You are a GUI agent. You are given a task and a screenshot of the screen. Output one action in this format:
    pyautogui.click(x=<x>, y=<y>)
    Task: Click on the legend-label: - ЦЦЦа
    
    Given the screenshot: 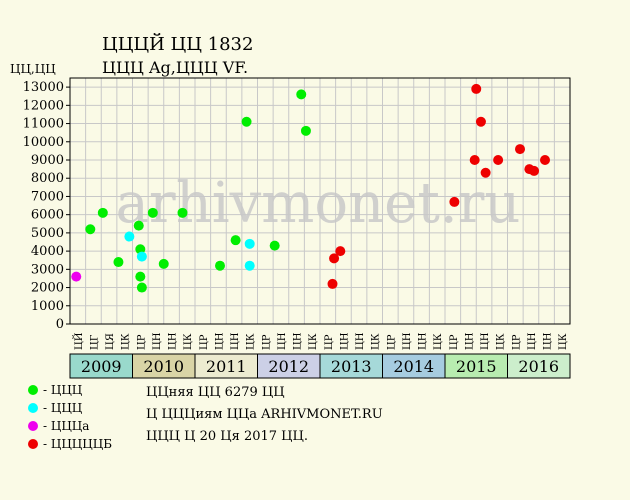 What is the action you would take?
    pyautogui.click(x=66, y=426)
    